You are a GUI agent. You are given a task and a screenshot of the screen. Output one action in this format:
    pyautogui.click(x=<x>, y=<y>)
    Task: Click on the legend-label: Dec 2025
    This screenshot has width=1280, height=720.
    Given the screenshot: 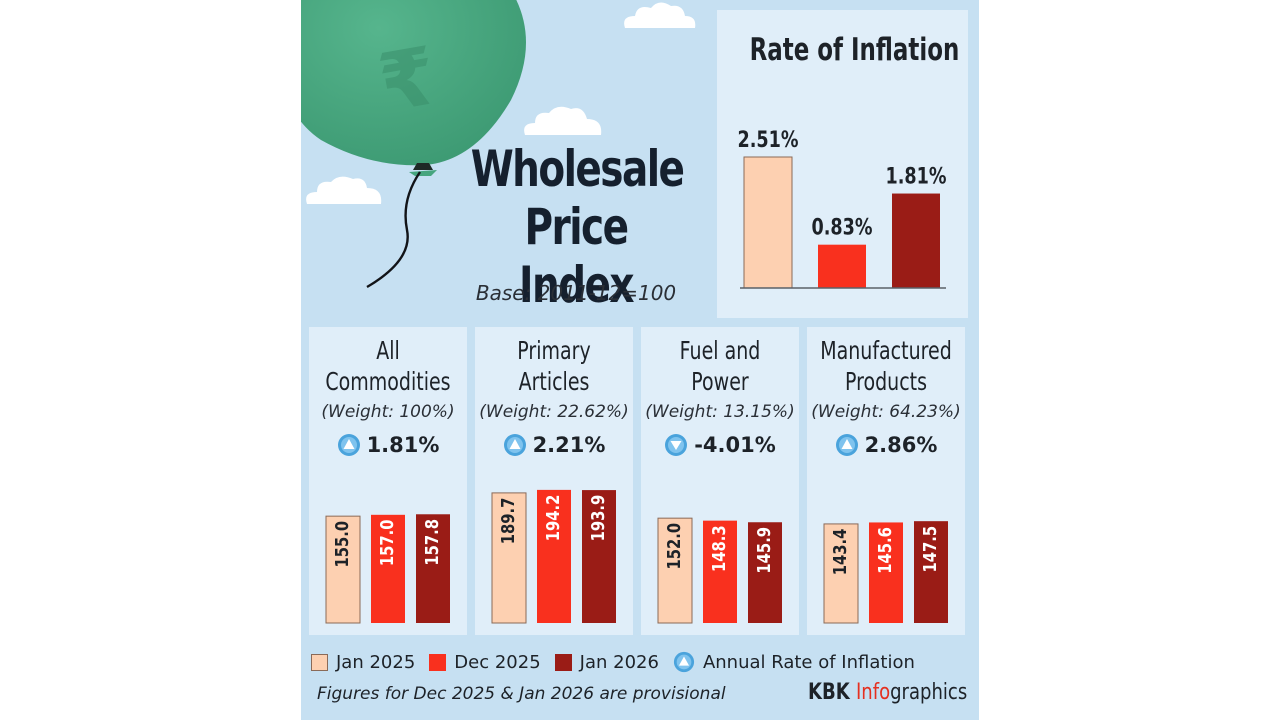 What is the action you would take?
    pyautogui.click(x=497, y=662)
    